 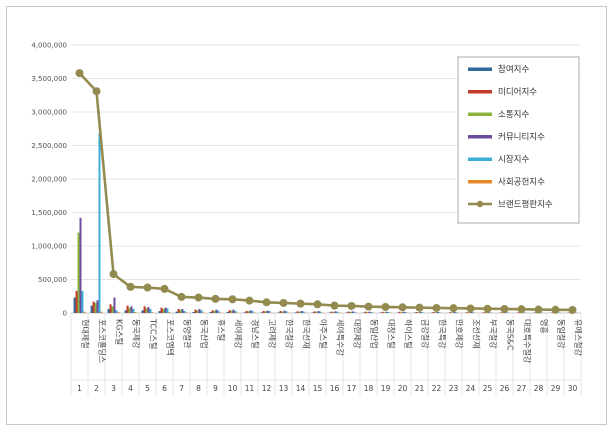 What do you see at coordinates (301, 388) in the screenshot?
I see `category-index: 14` at bounding box center [301, 388].